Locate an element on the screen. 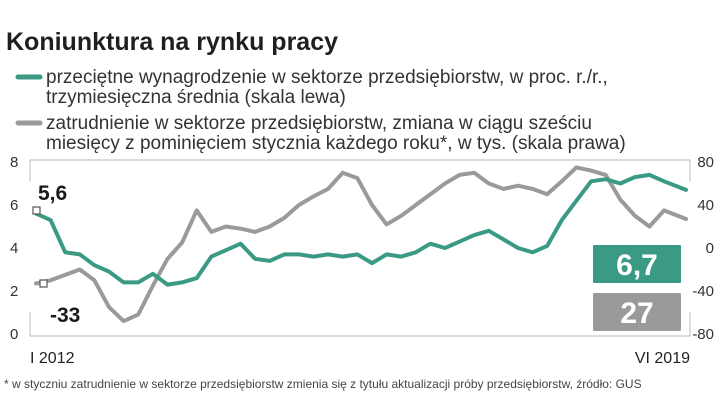 Image resolution: width=720 pixels, height=405 pixels. end-value-employment: 27 is located at coordinates (636, 313).